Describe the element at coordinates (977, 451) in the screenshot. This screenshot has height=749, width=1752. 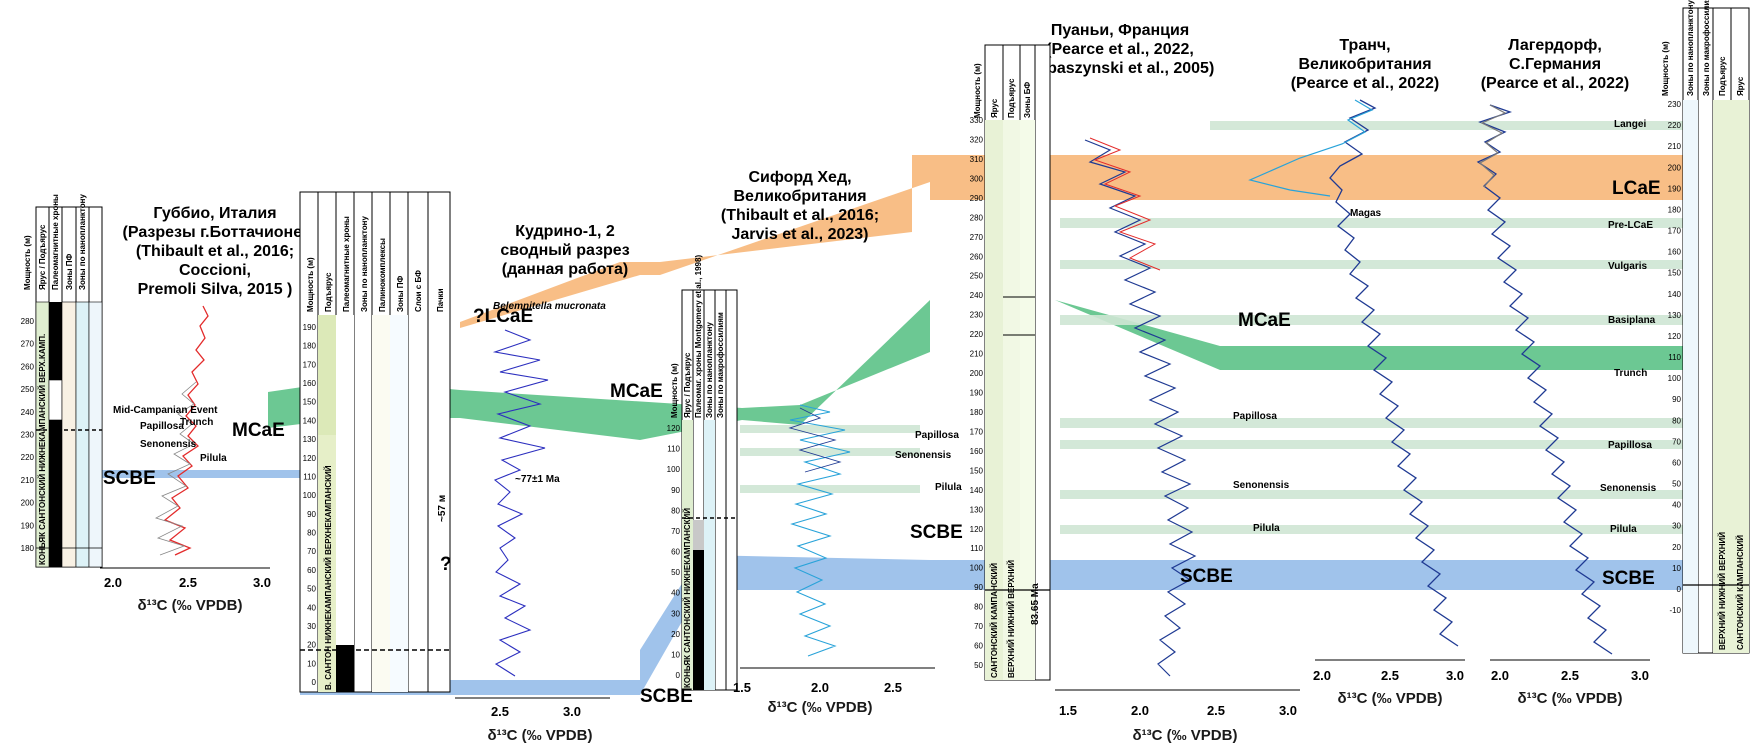
I see `poi-depth-tick: 160` at that location.